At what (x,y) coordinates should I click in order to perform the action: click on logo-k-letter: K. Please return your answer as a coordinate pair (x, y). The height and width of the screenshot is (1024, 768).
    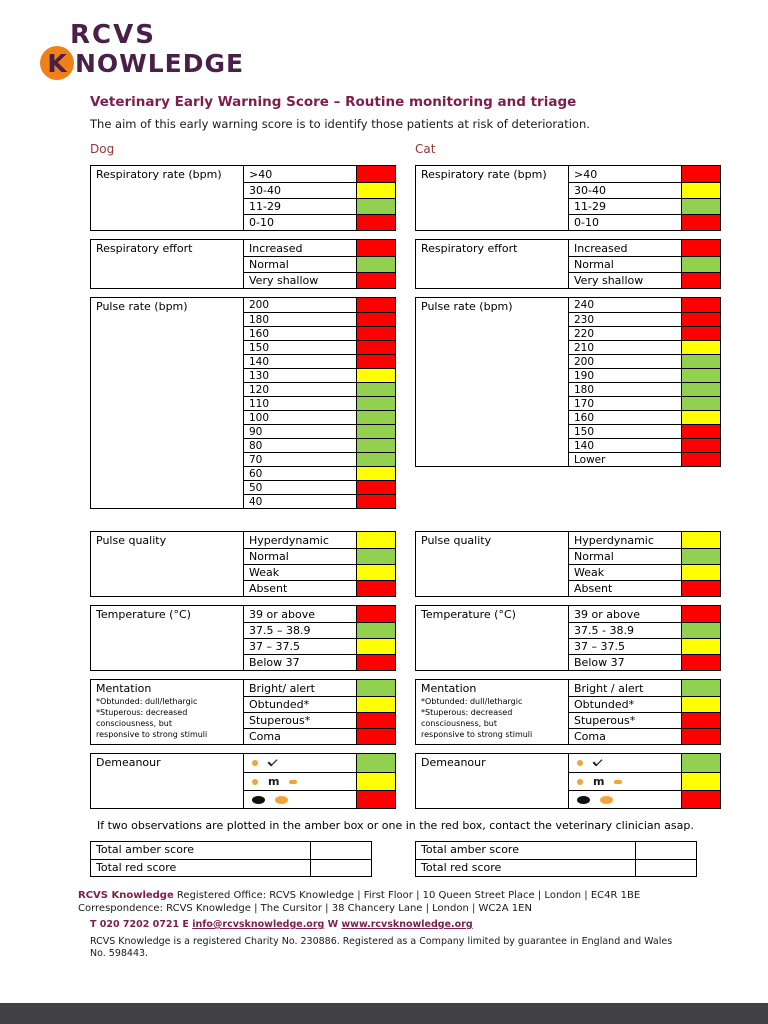
    Looking at the image, I should click on (57, 63).